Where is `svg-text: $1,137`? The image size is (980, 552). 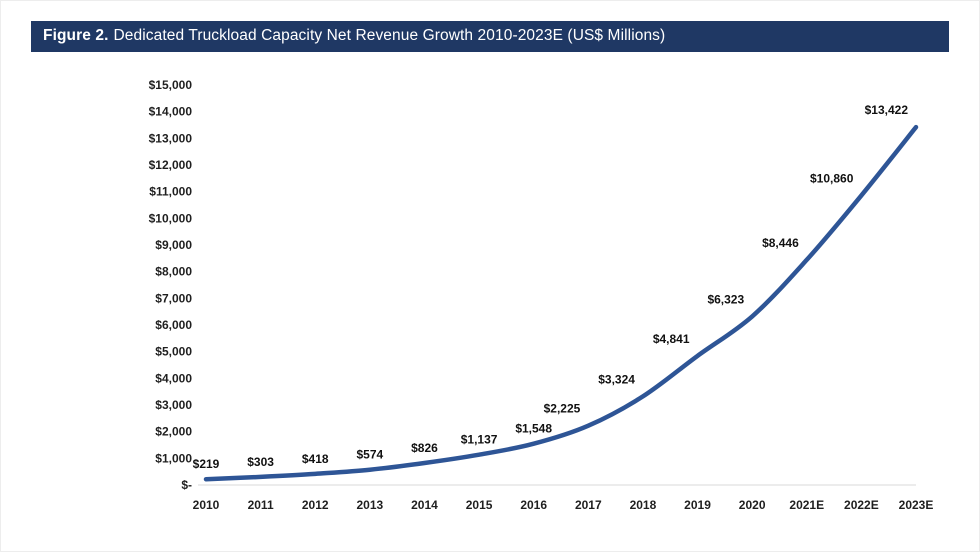
svg-text: $1,137 is located at coordinates (479, 440).